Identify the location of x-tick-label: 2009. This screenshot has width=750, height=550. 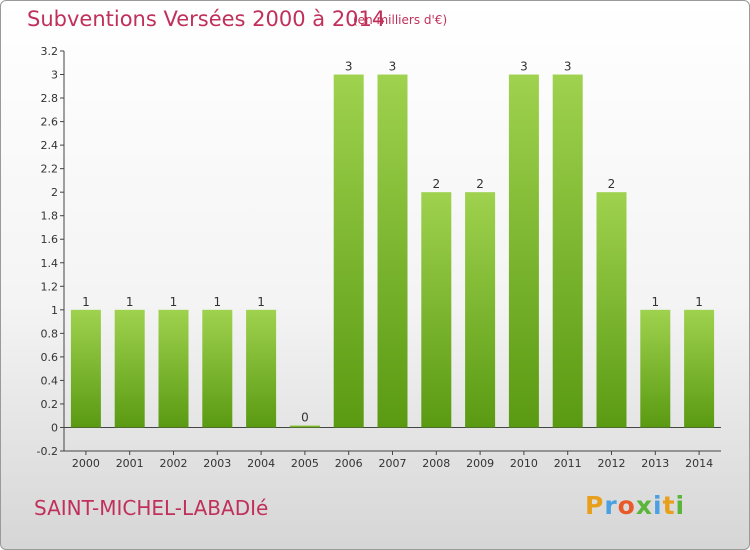
(480, 463).